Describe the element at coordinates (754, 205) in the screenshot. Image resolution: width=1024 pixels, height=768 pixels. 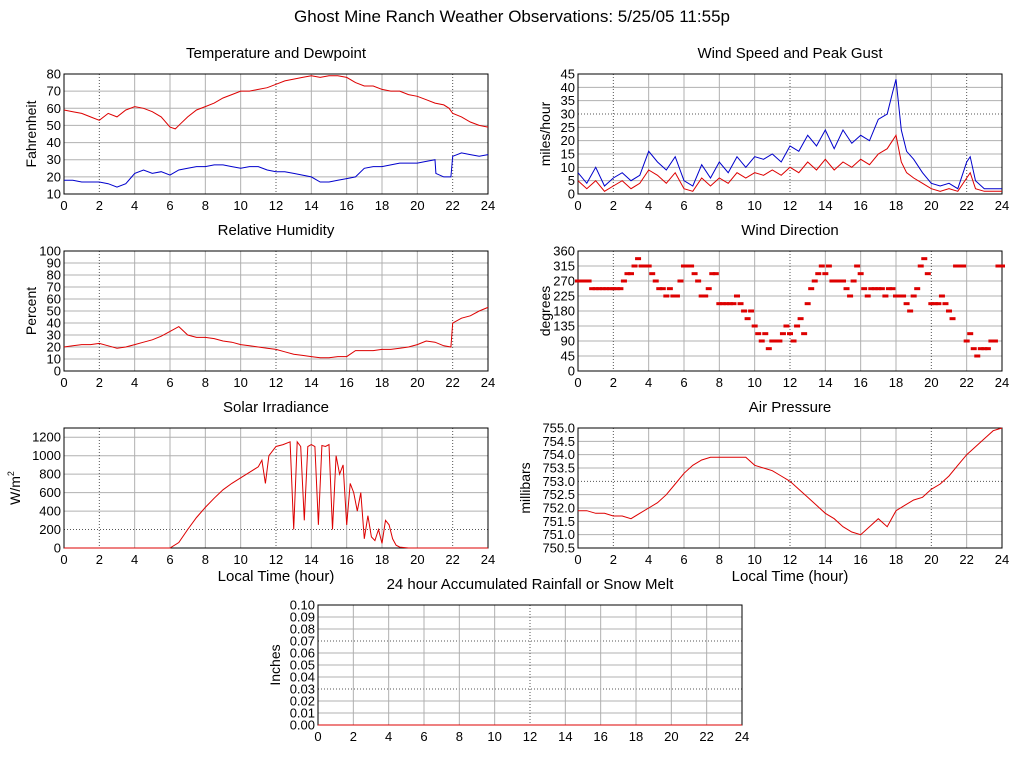
I see `wind-xtick-label: 10` at that location.